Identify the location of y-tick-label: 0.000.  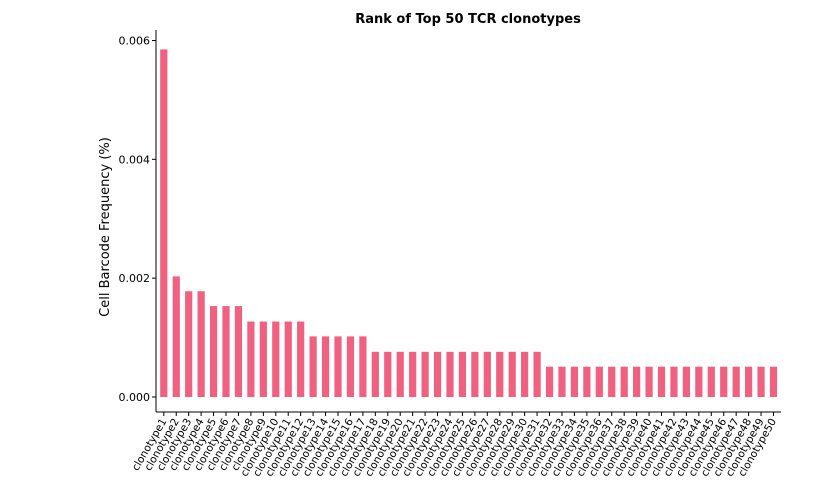
(135, 397).